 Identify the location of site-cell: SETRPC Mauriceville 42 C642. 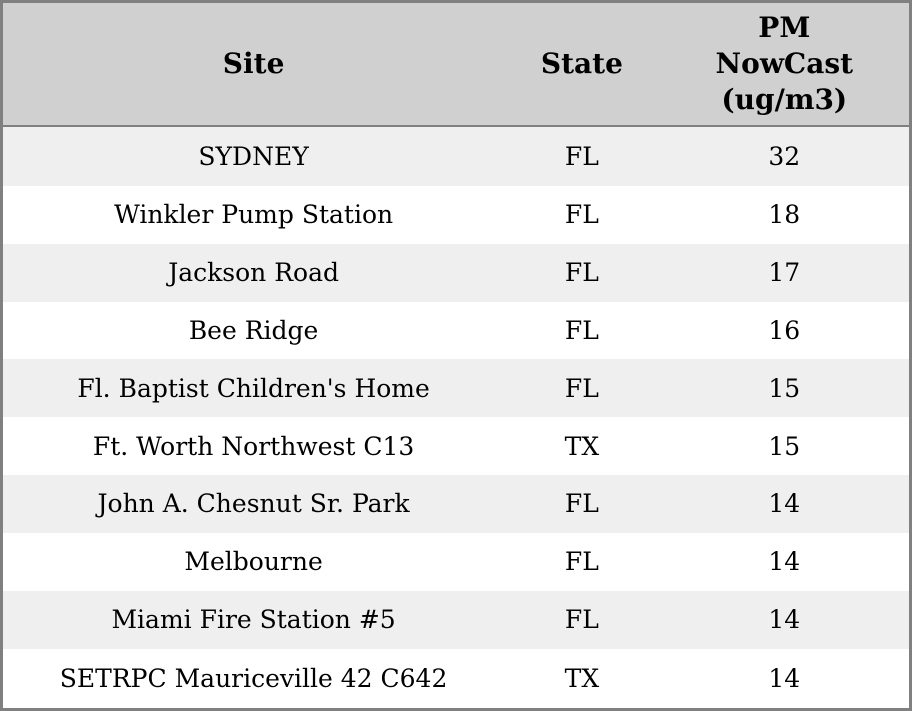
(253, 679).